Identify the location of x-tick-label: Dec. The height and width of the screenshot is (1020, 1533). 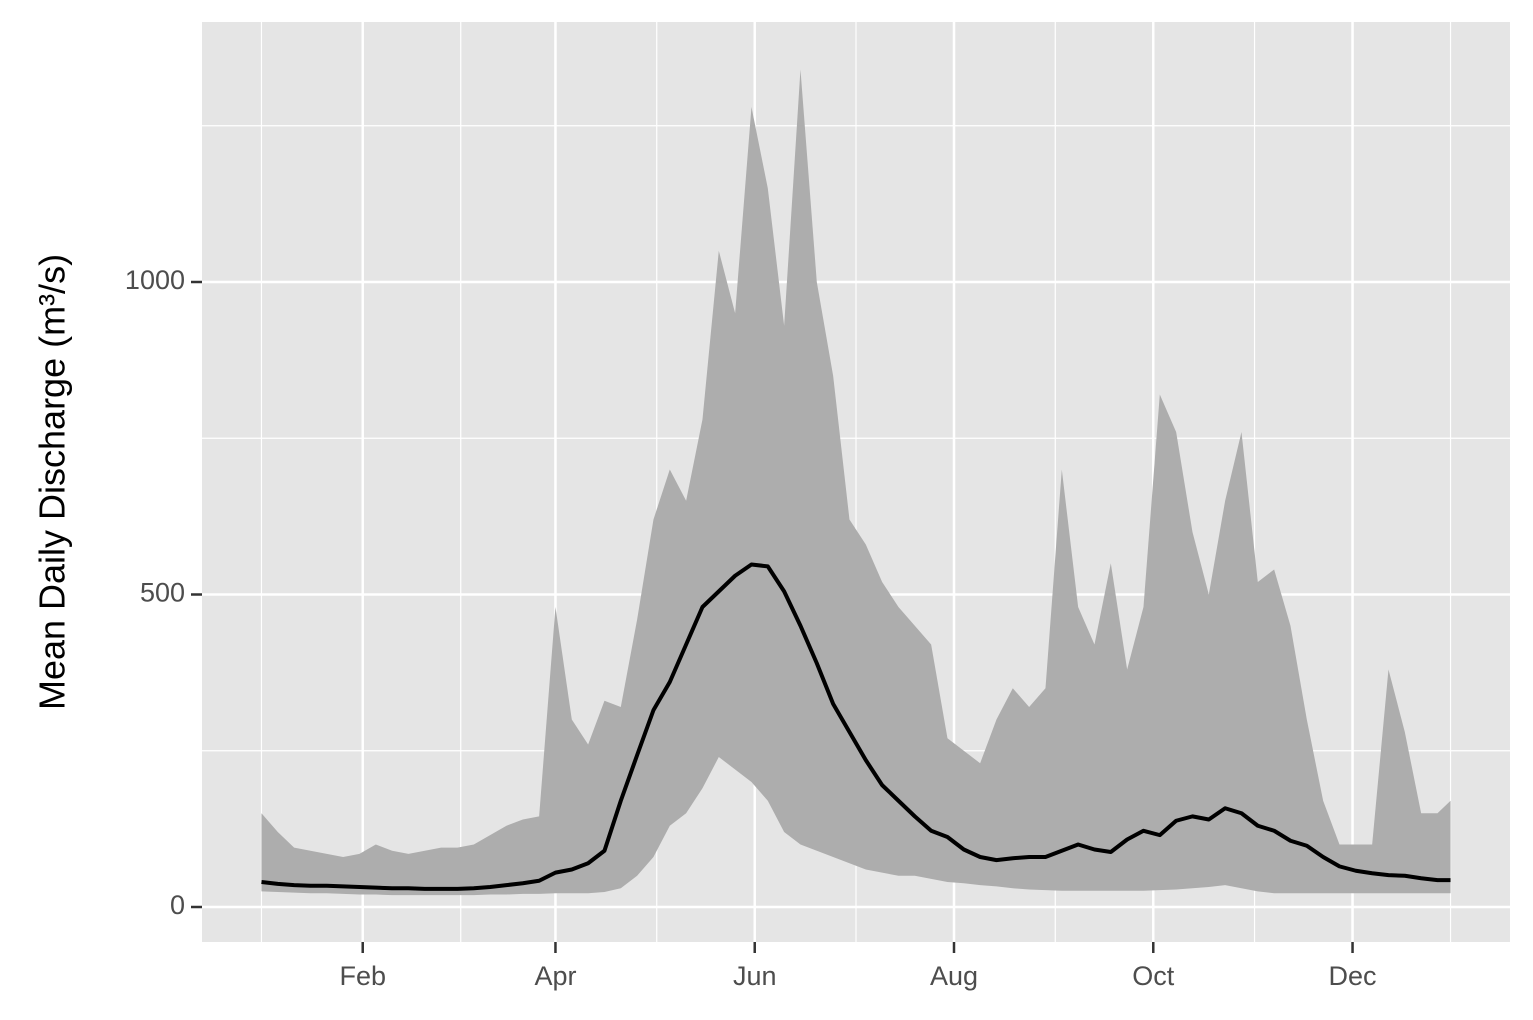
(1353, 976).